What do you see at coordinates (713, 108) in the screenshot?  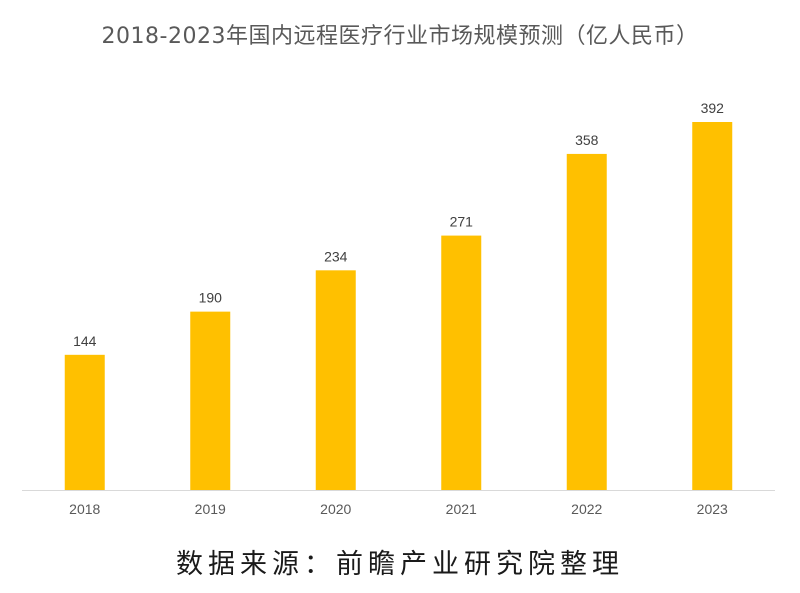 I see `data-label-2023: 392` at bounding box center [713, 108].